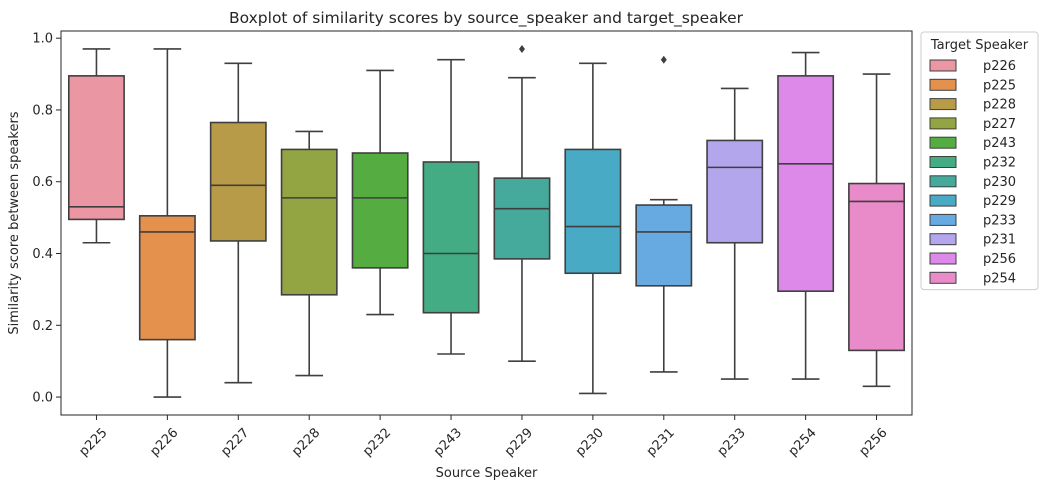 The image size is (1047, 489). I want to click on box-p231, so click(664, 245).